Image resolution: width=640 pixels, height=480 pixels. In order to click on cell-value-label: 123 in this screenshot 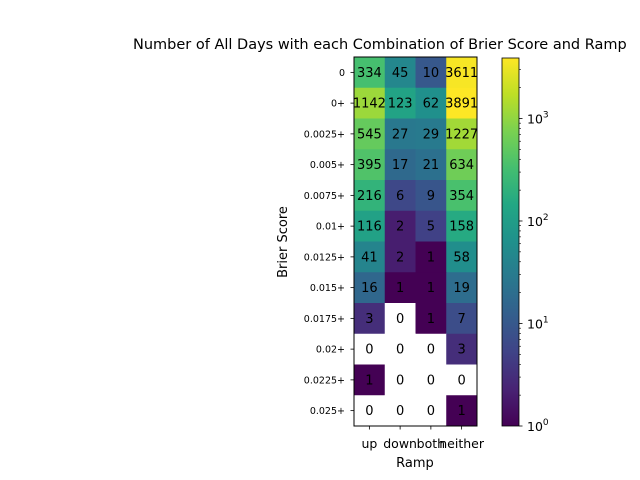, I will do `click(400, 104)`.